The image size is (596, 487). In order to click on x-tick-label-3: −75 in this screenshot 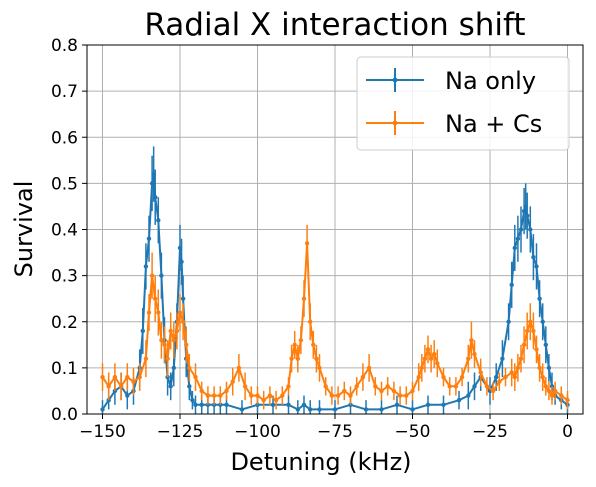, I will do `click(335, 432)`.